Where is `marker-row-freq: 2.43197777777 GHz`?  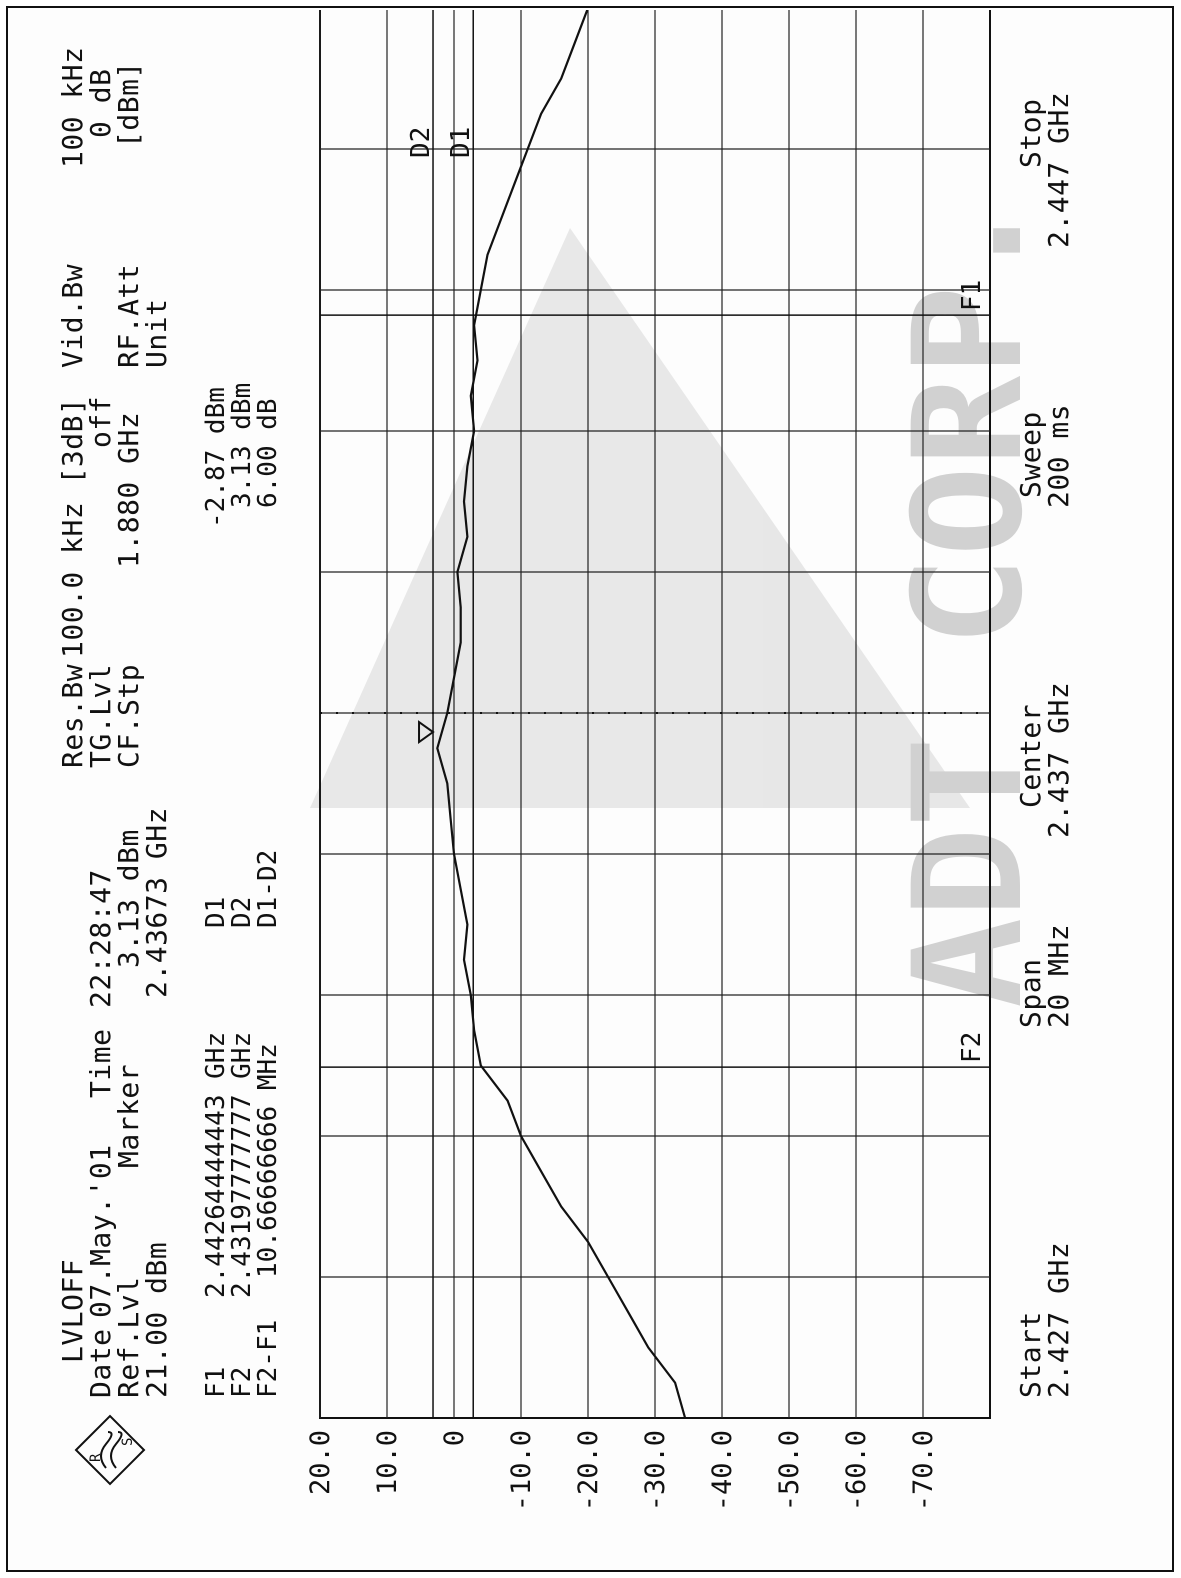
marker-row-freq: 2.43197777777 GHz is located at coordinates (242, 1165).